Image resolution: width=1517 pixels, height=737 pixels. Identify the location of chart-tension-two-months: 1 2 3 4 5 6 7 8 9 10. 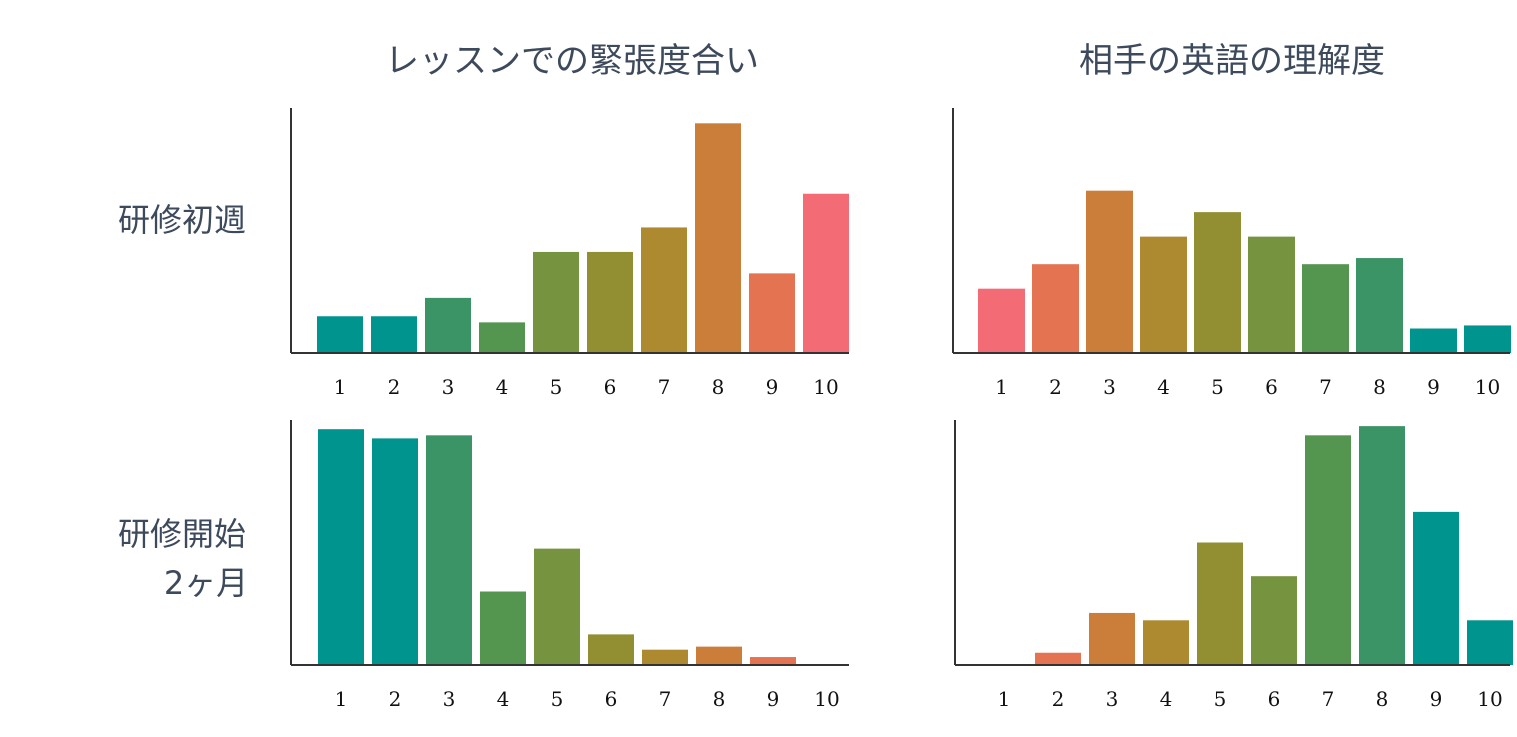
(569, 565).